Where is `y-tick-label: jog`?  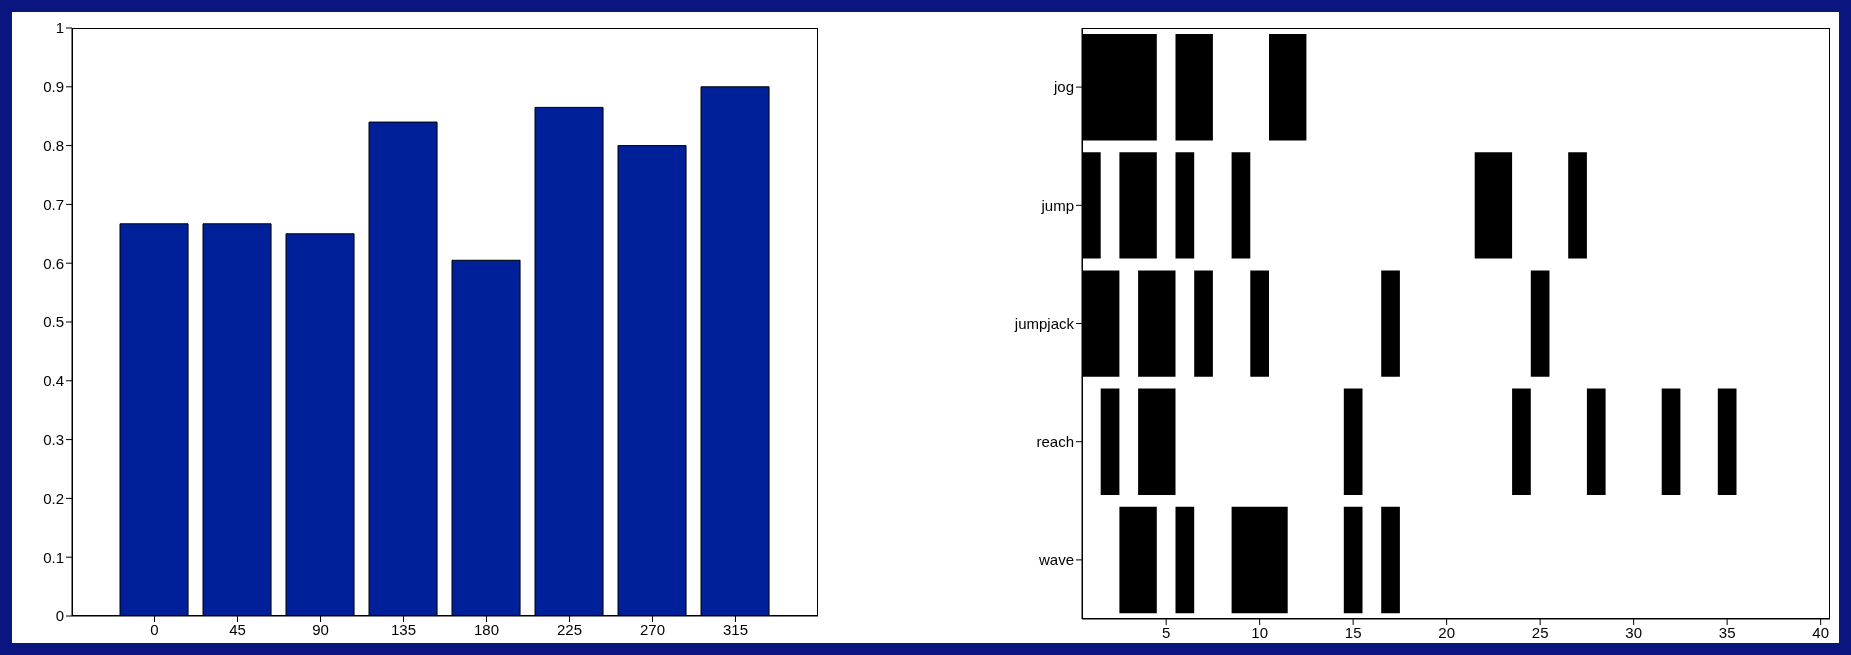 y-tick-label: jog is located at coordinates (1063, 87).